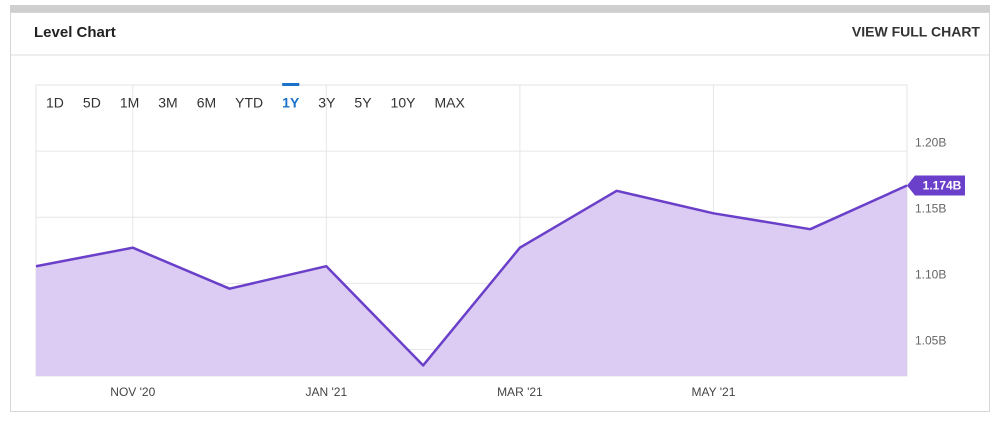 Image resolution: width=1000 pixels, height=424 pixels. What do you see at coordinates (291, 84) in the screenshot?
I see `selected-indicator` at bounding box center [291, 84].